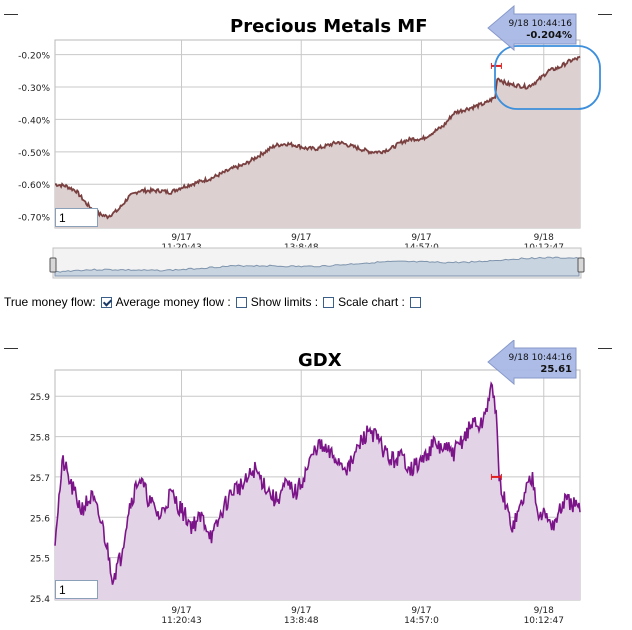 The width and height of the screenshot is (632, 630). What do you see at coordinates (34, 219) in the screenshot?
I see `y-tick-label: -0.70%` at bounding box center [34, 219].